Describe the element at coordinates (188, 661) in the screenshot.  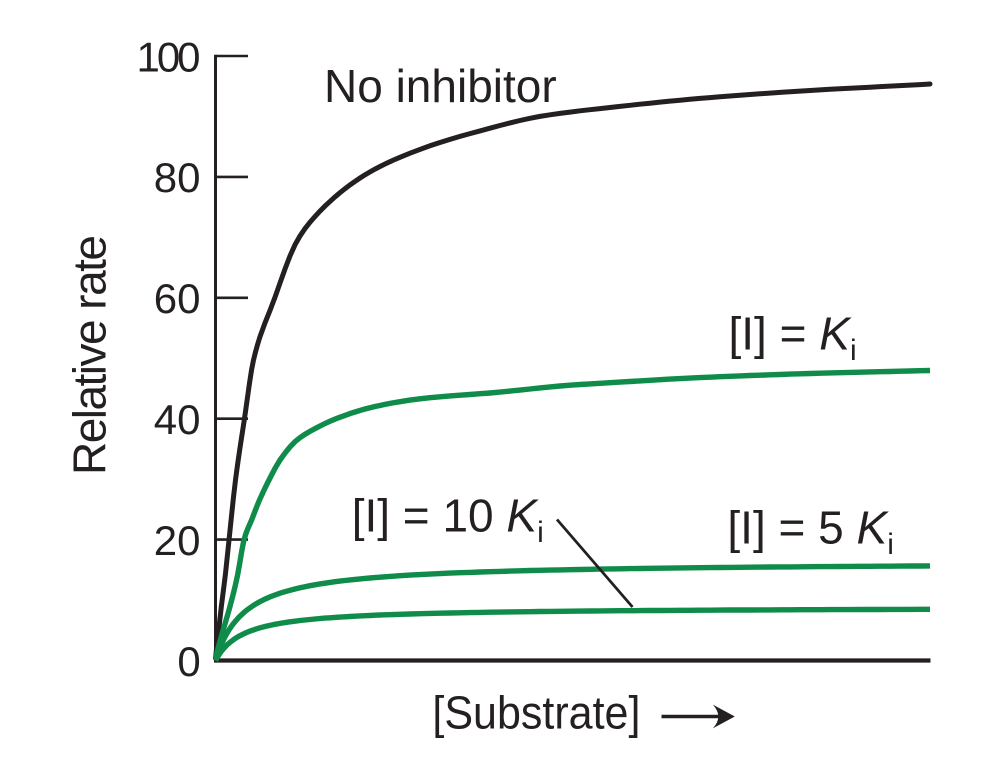
I see `svg-text: 0` at that location.